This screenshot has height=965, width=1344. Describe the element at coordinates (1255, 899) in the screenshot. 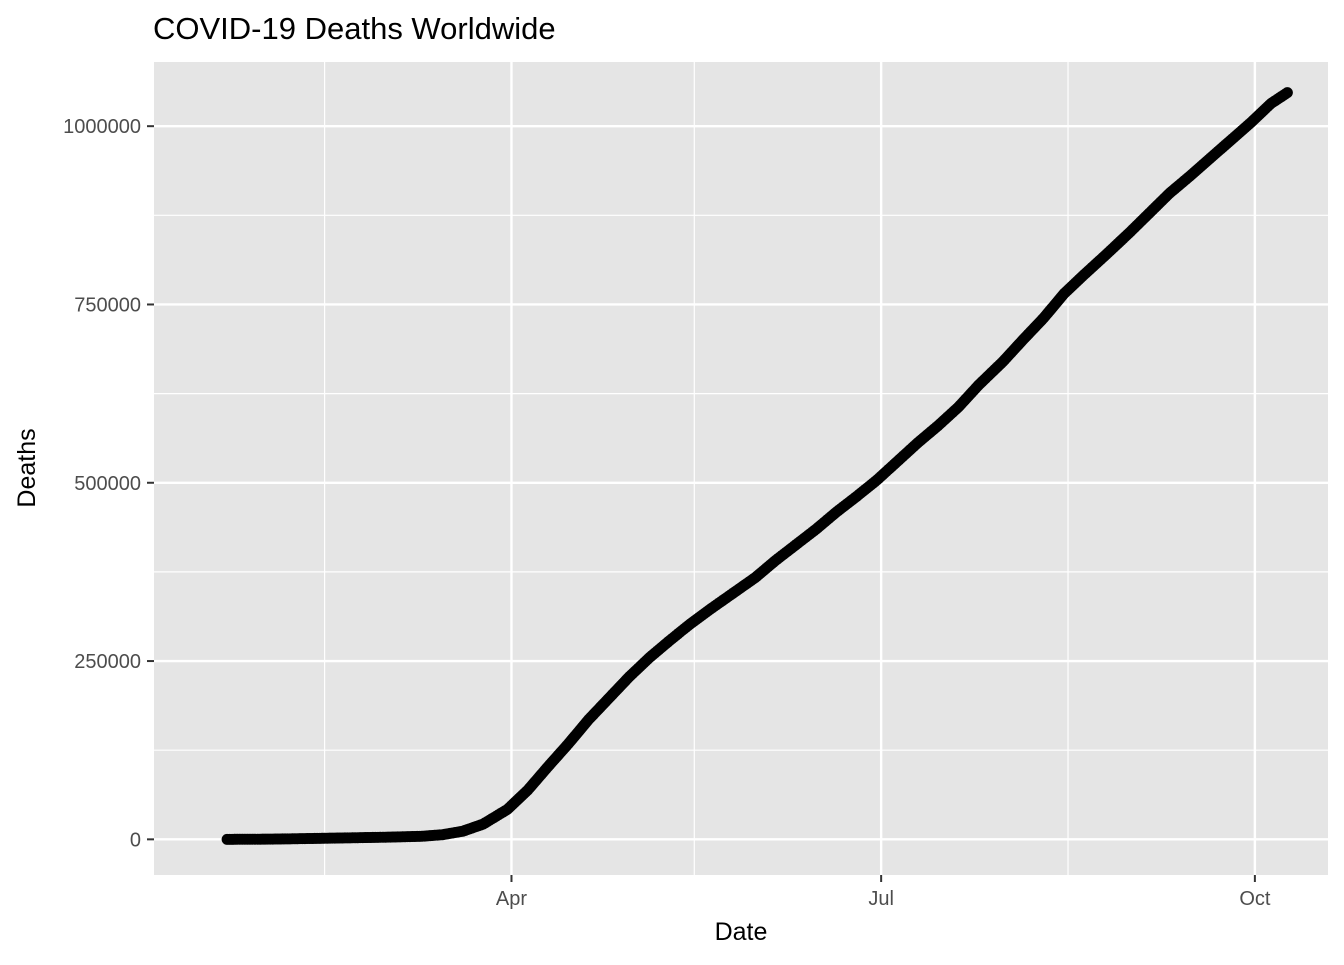

I see `x-tick-label: Oct` at that location.